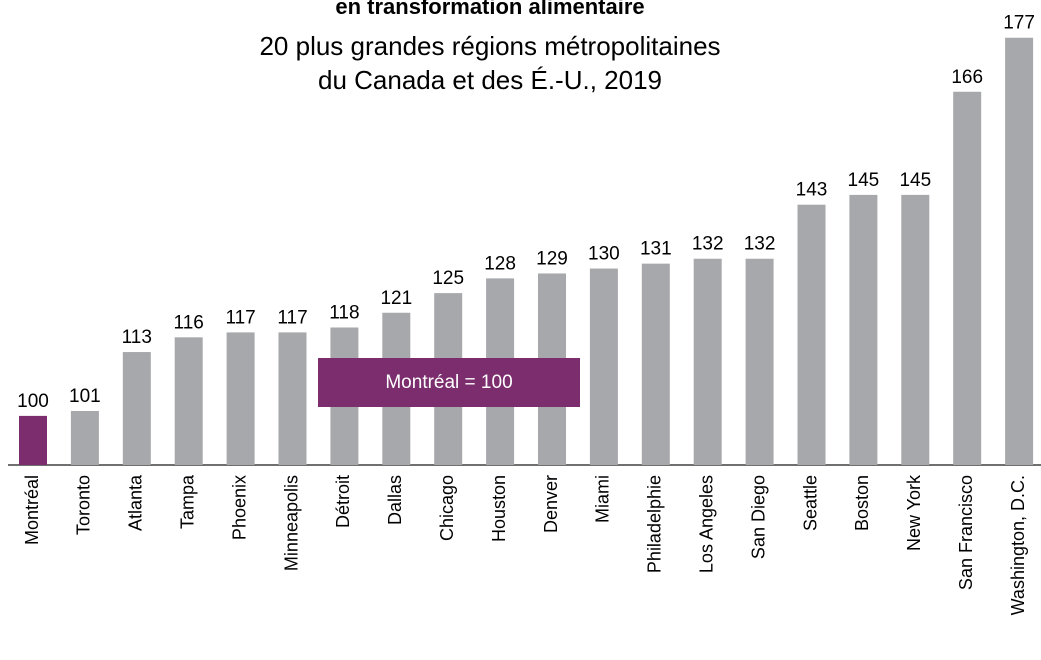 This screenshot has width=1041, height=660. I want to click on x-tick-label: Phoenix, so click(239, 507).